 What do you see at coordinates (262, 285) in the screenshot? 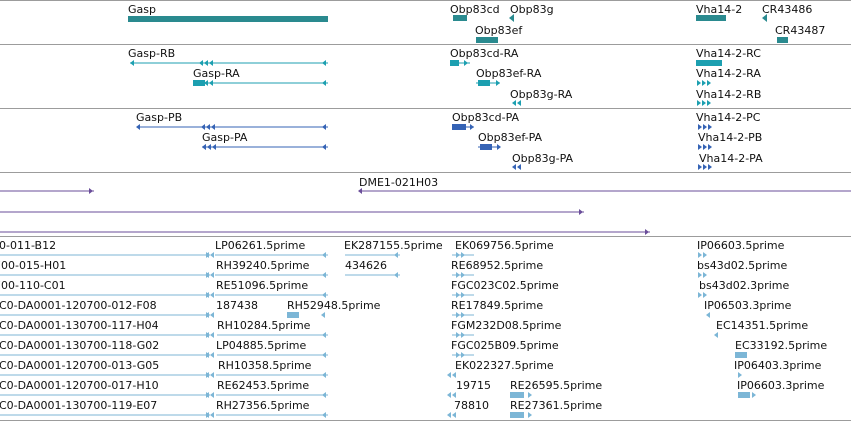
I see `est-label-re51096-5prime: RE51096.5prime` at bounding box center [262, 285].